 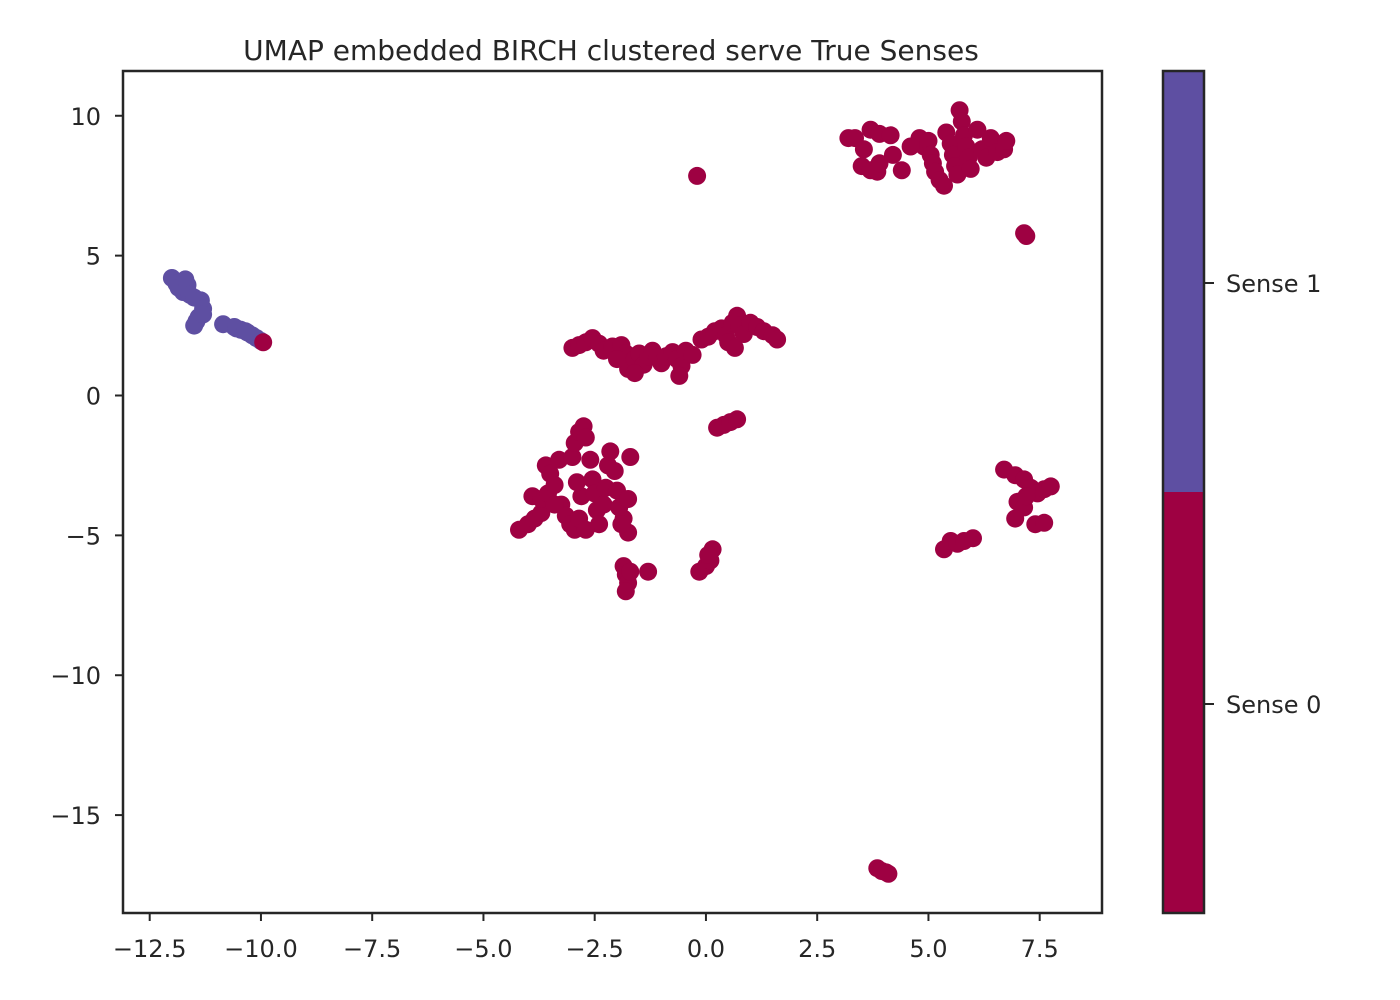 I want to click on y-tick-label: −10, so click(x=75, y=676).